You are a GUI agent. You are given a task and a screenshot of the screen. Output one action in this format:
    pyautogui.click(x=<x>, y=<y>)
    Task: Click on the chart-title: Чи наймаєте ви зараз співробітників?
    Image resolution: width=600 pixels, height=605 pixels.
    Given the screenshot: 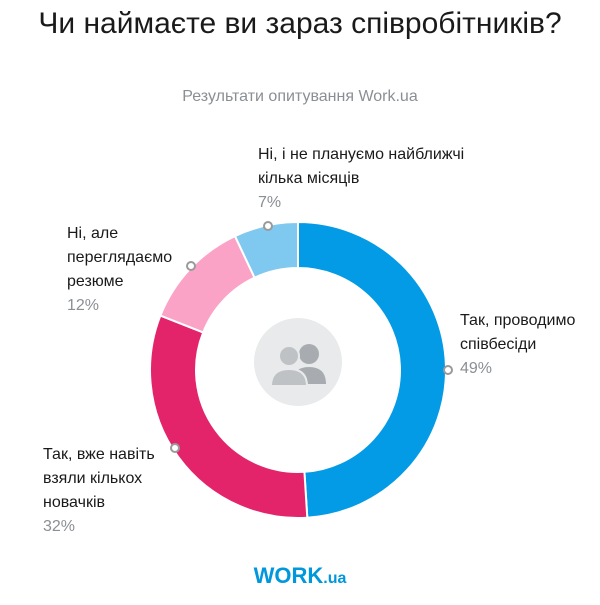 What is the action you would take?
    pyautogui.click(x=300, y=24)
    